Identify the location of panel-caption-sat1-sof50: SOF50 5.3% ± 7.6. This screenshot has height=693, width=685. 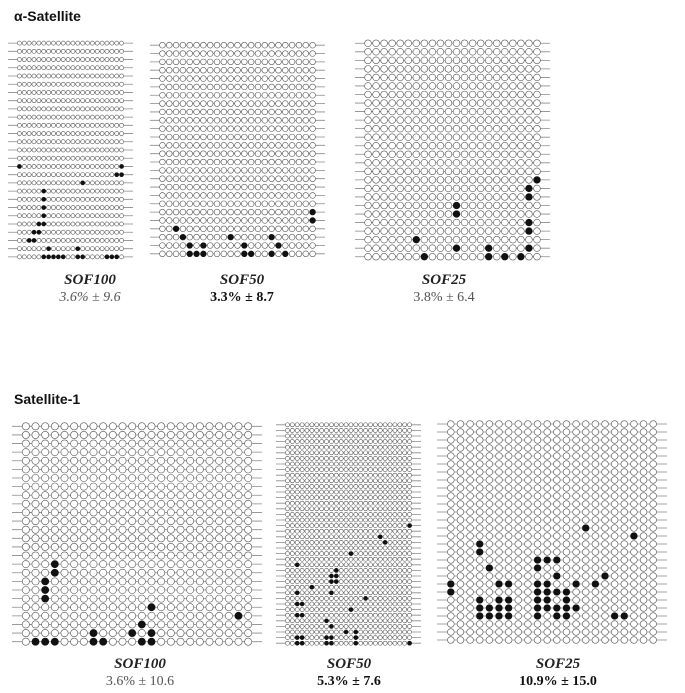
(349, 673).